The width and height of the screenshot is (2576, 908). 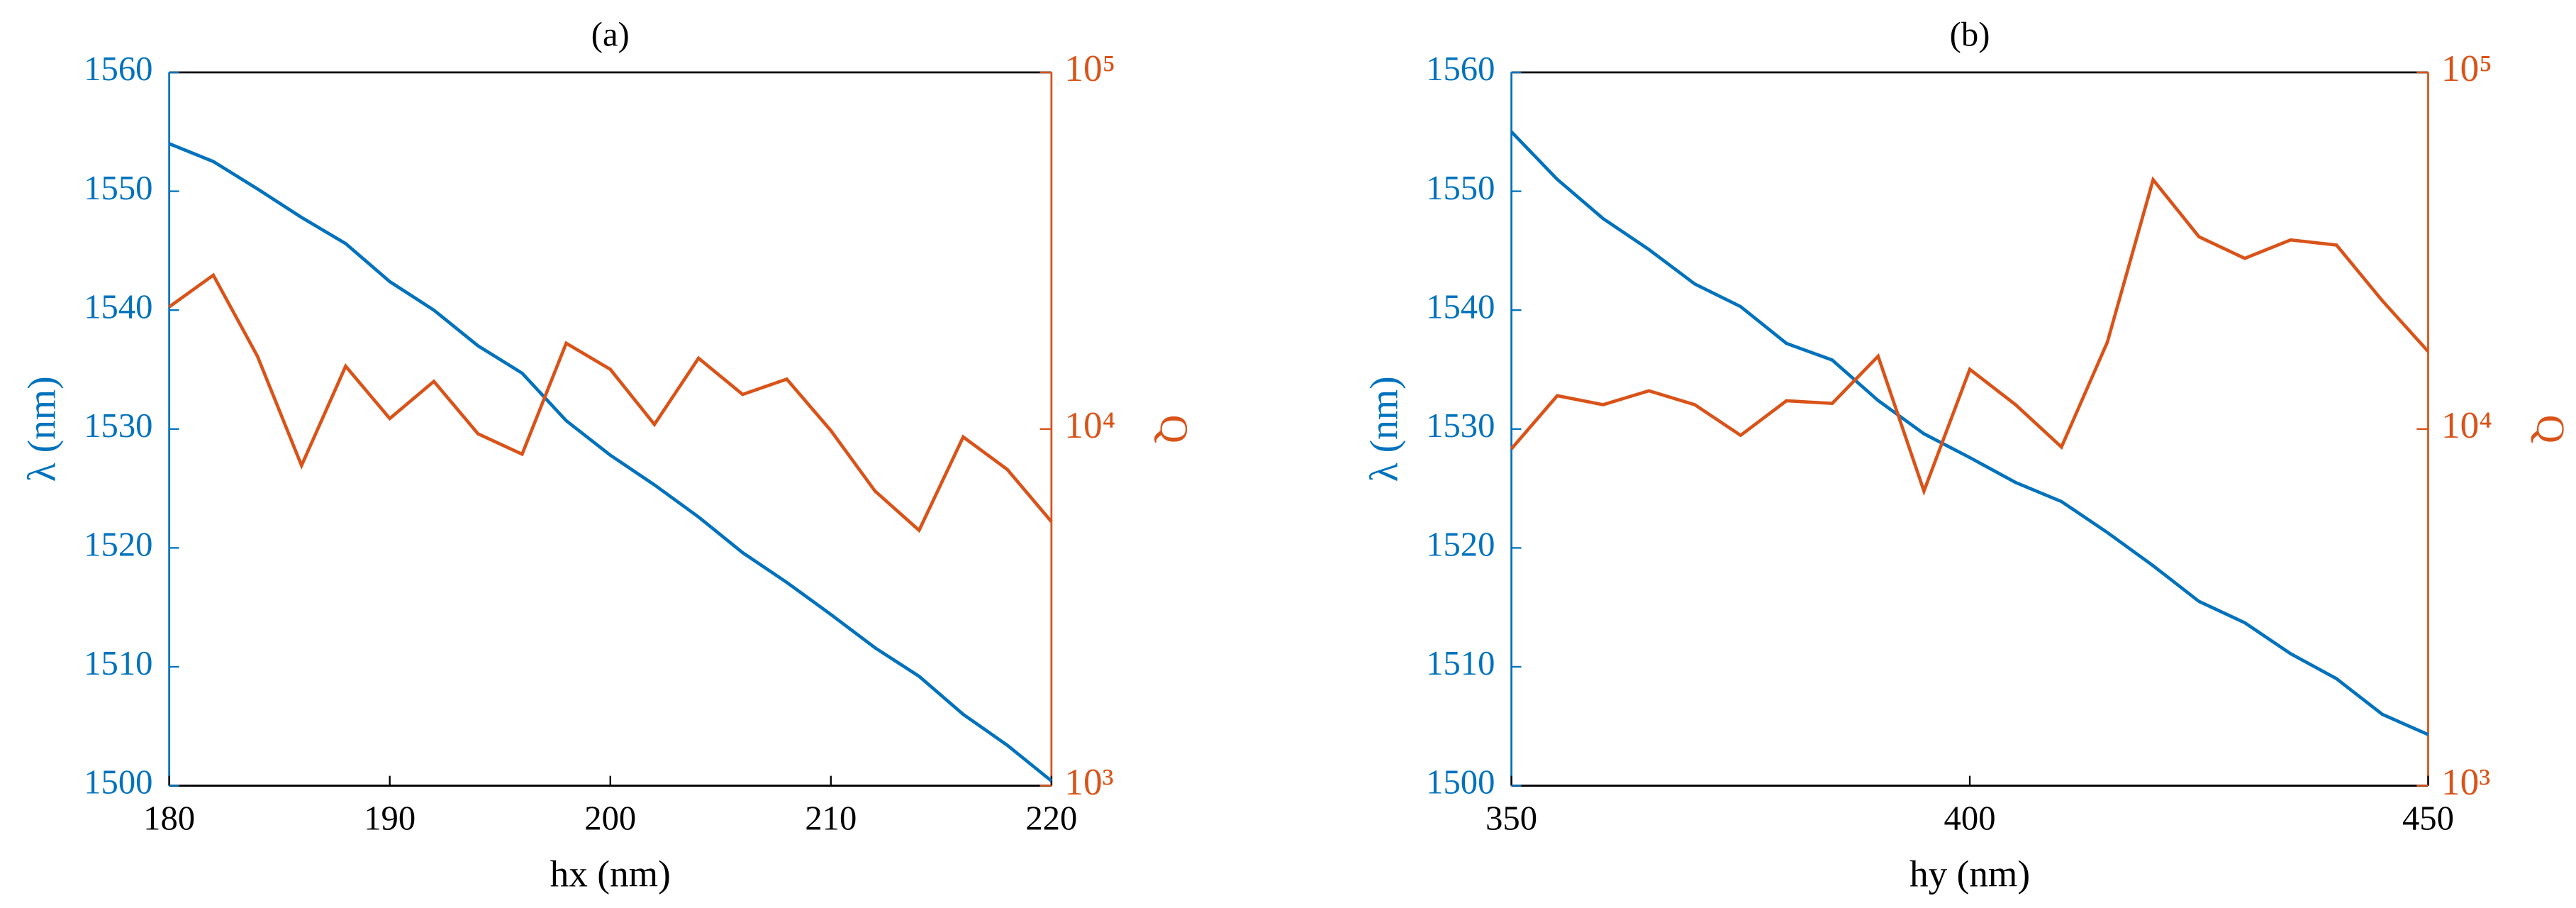 What do you see at coordinates (1969, 874) in the screenshot?
I see `x-axis-label: hy (nm)` at bounding box center [1969, 874].